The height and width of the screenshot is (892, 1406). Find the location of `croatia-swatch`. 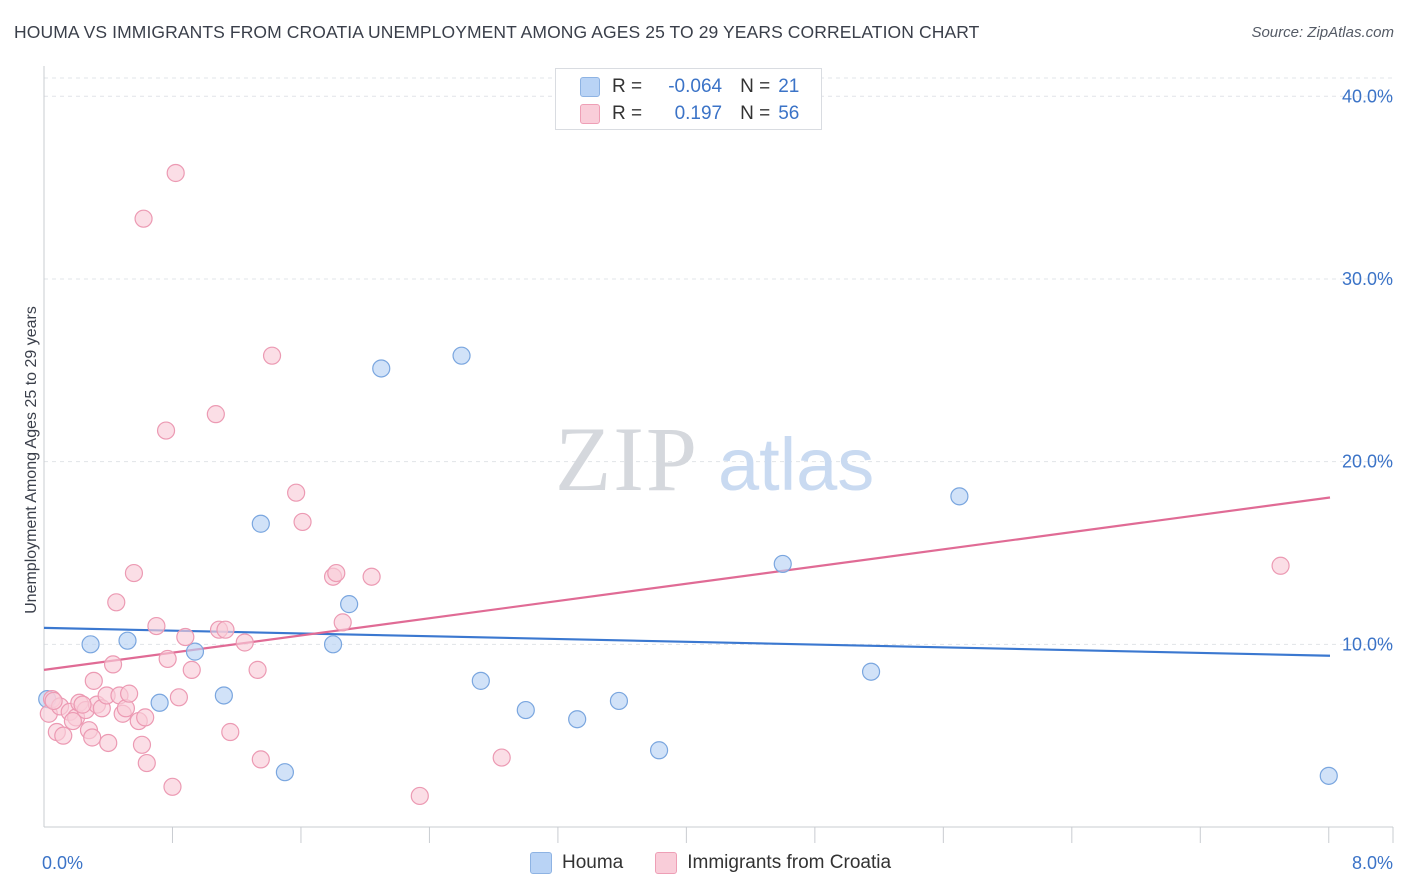

croatia-swatch is located at coordinates (590, 114).